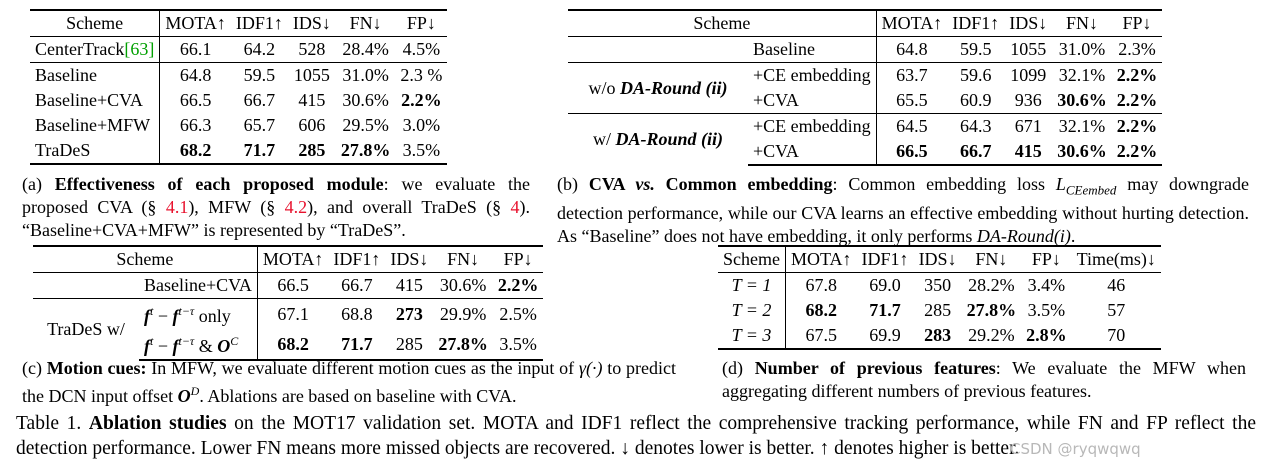 This screenshot has width=1265, height=468. Describe the element at coordinates (944, 184) in the screenshot. I see `caption-text: : Common embedding loss` at that location.